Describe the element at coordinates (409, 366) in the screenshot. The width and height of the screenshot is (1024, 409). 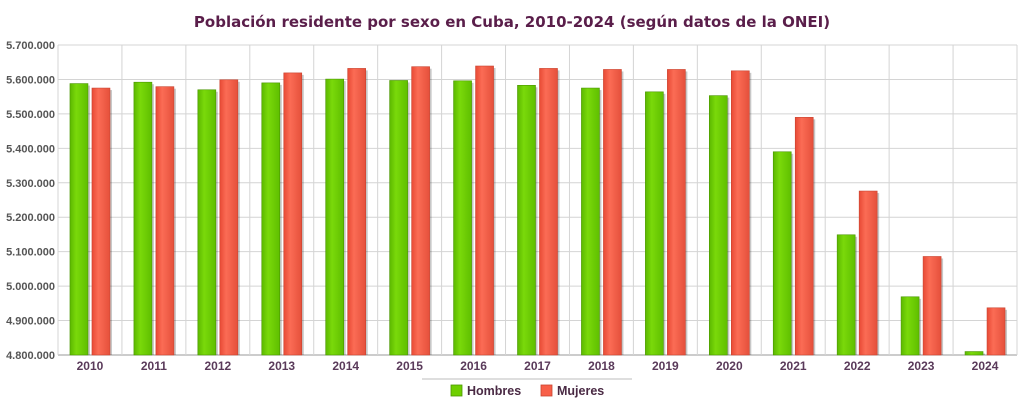
I see `x-tick-label: 2015` at that location.